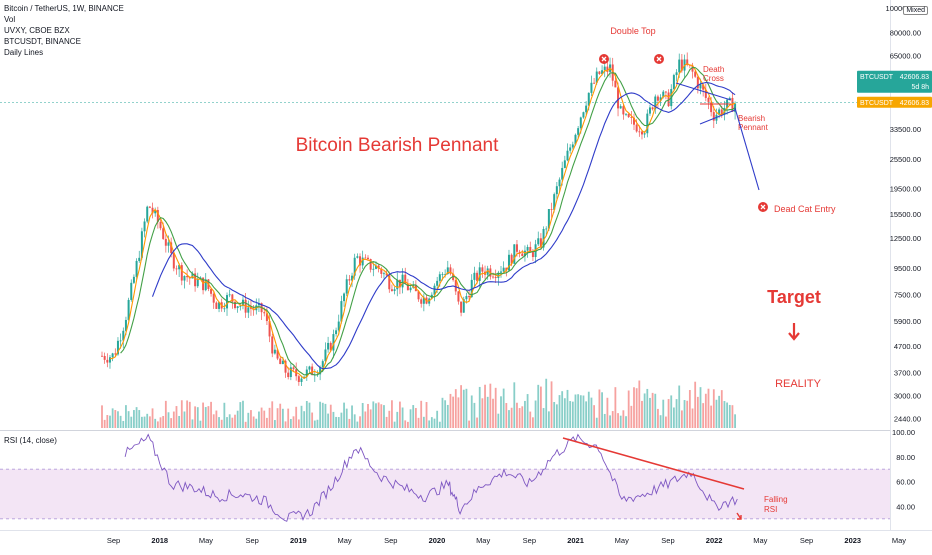 This screenshot has width=932, height=555. I want to click on price-tag-orange: BTCUSDT 42606.83, so click(894, 102).